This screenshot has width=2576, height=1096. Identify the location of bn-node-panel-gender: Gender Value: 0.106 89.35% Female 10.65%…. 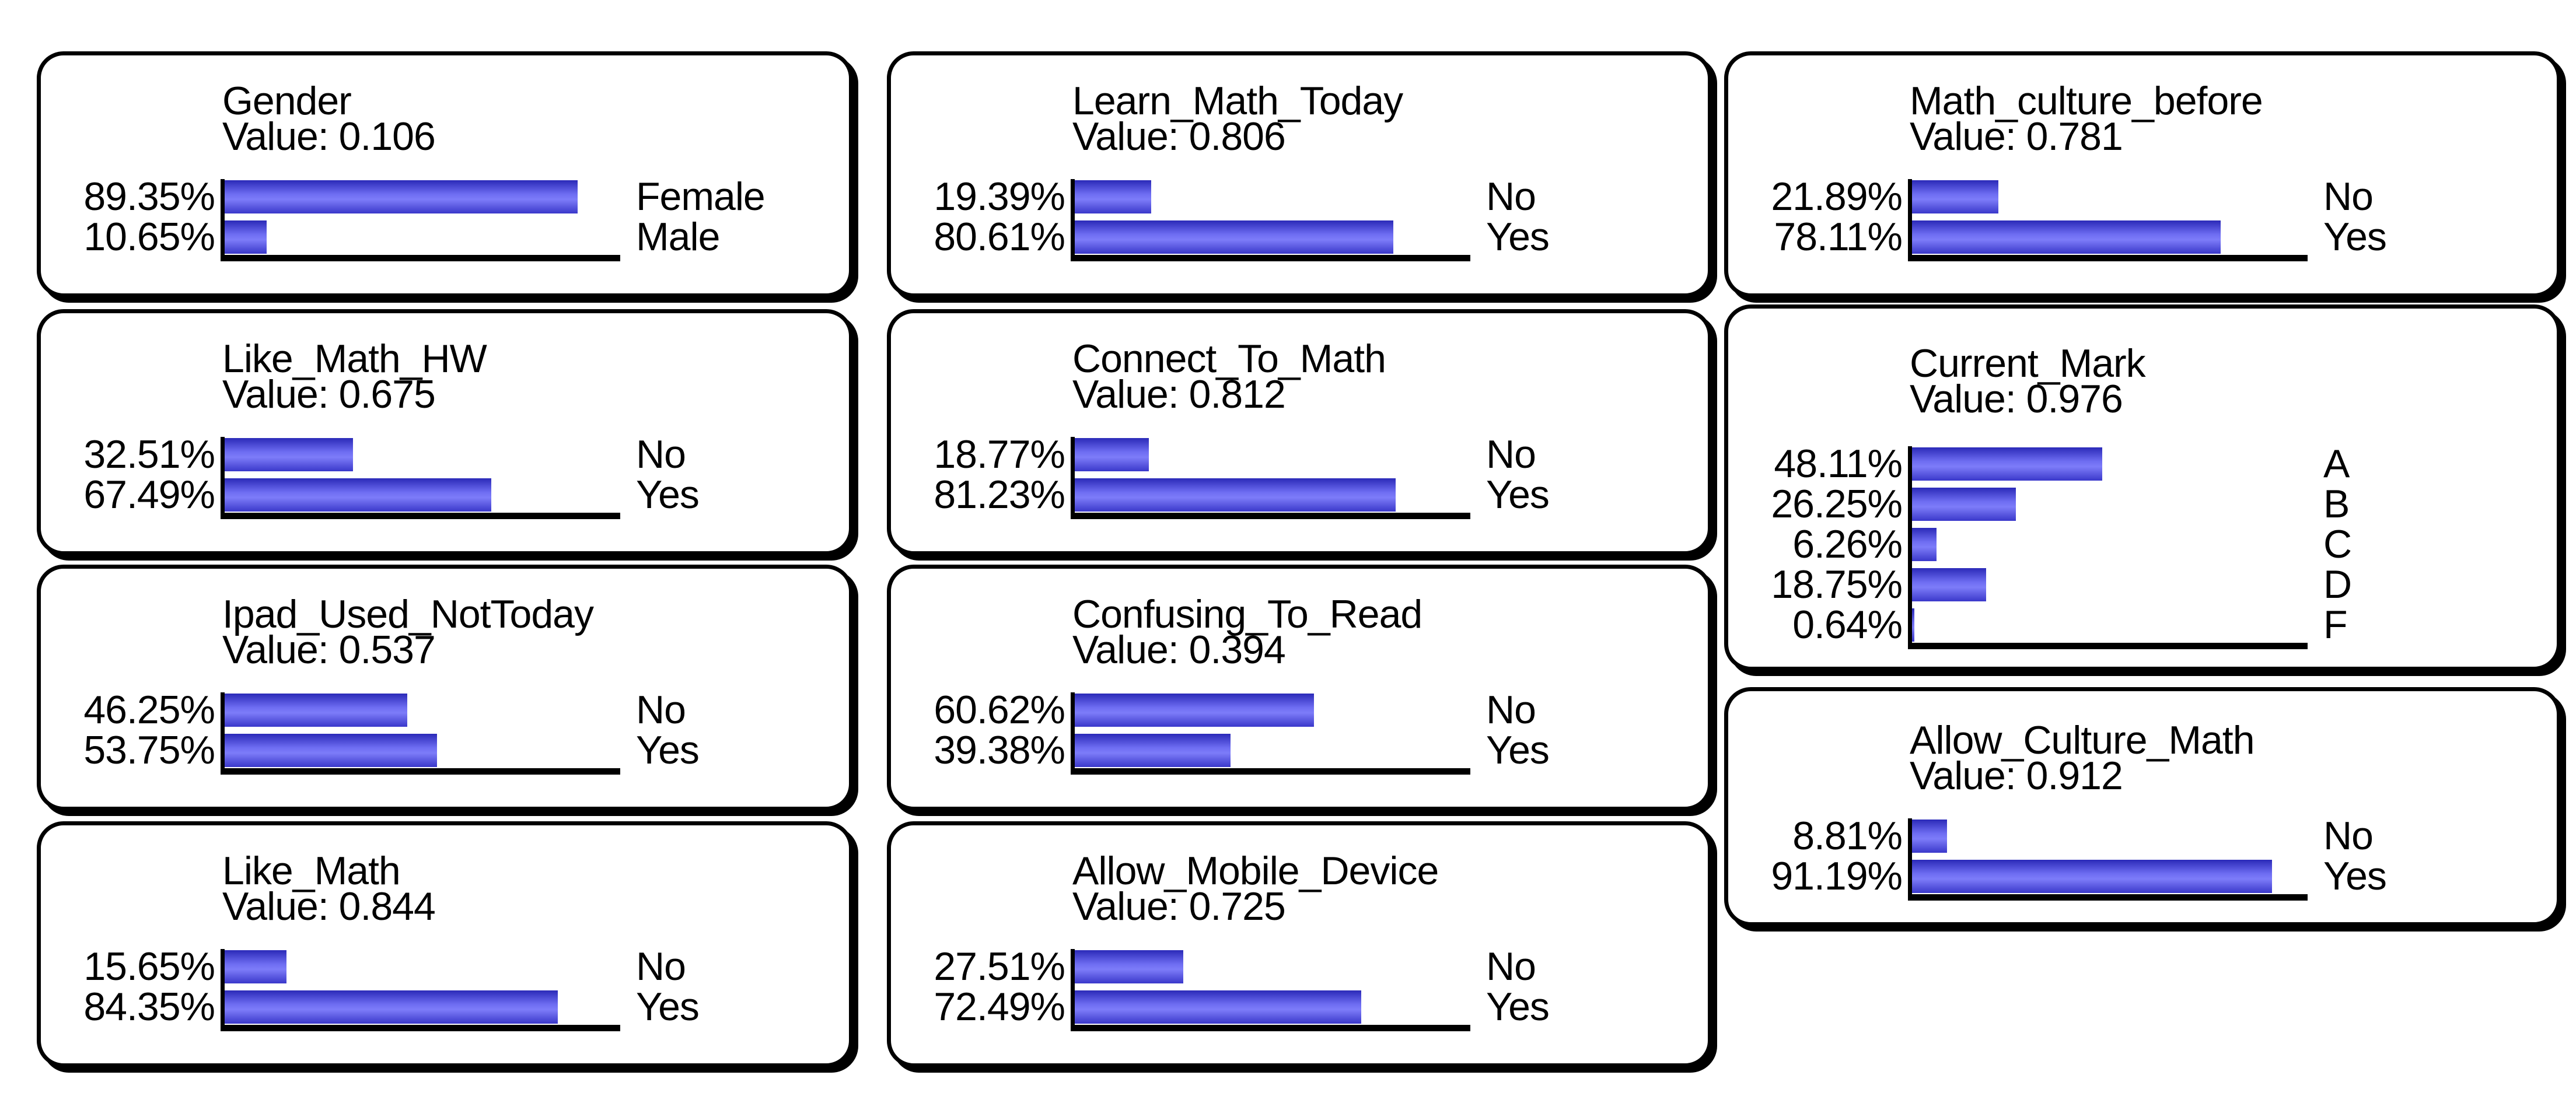
(445, 174).